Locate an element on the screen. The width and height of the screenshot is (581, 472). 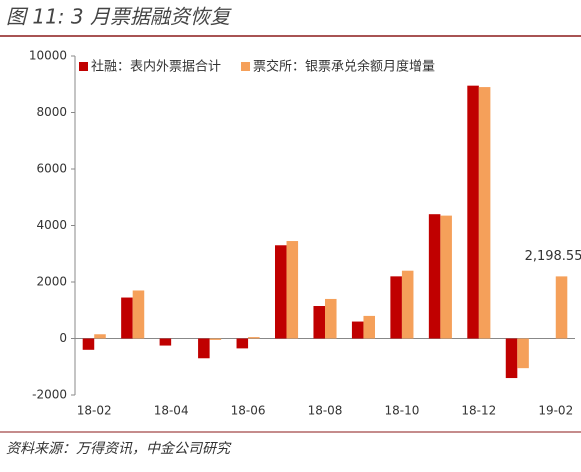
legend-label: 社融：表内外票据合计 is located at coordinates (156, 67).